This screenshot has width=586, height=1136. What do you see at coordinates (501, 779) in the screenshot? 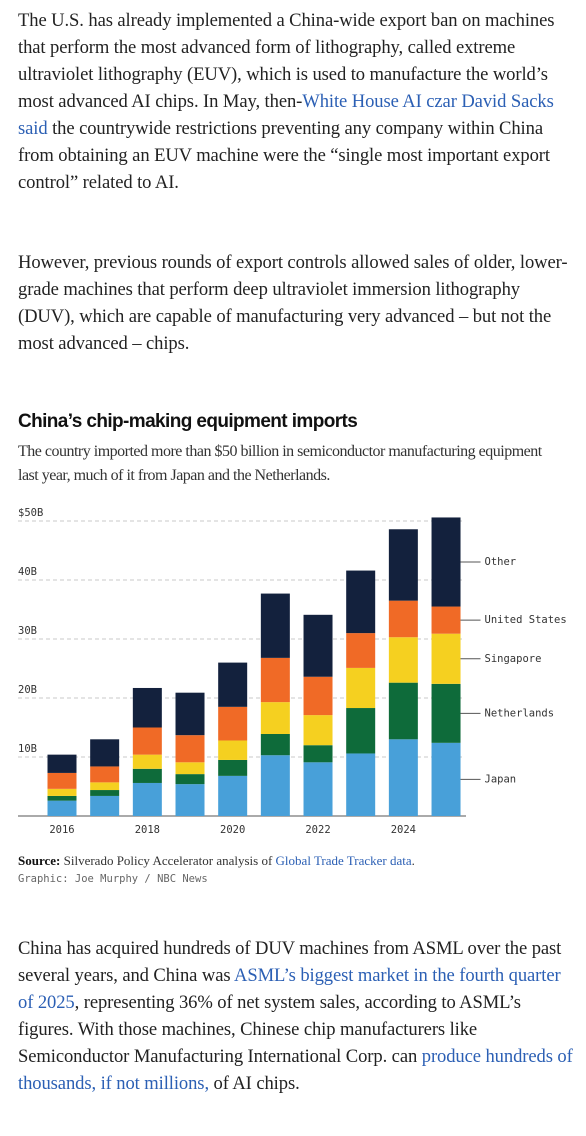
I see `legend-label: Japan` at bounding box center [501, 779].